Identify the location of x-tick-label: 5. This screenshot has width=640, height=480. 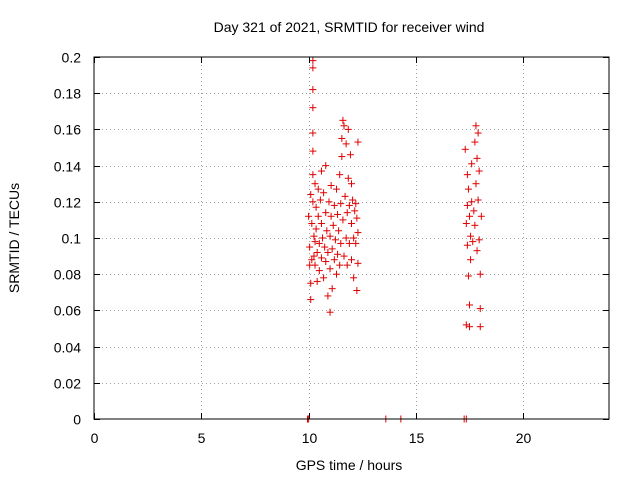
(202, 438).